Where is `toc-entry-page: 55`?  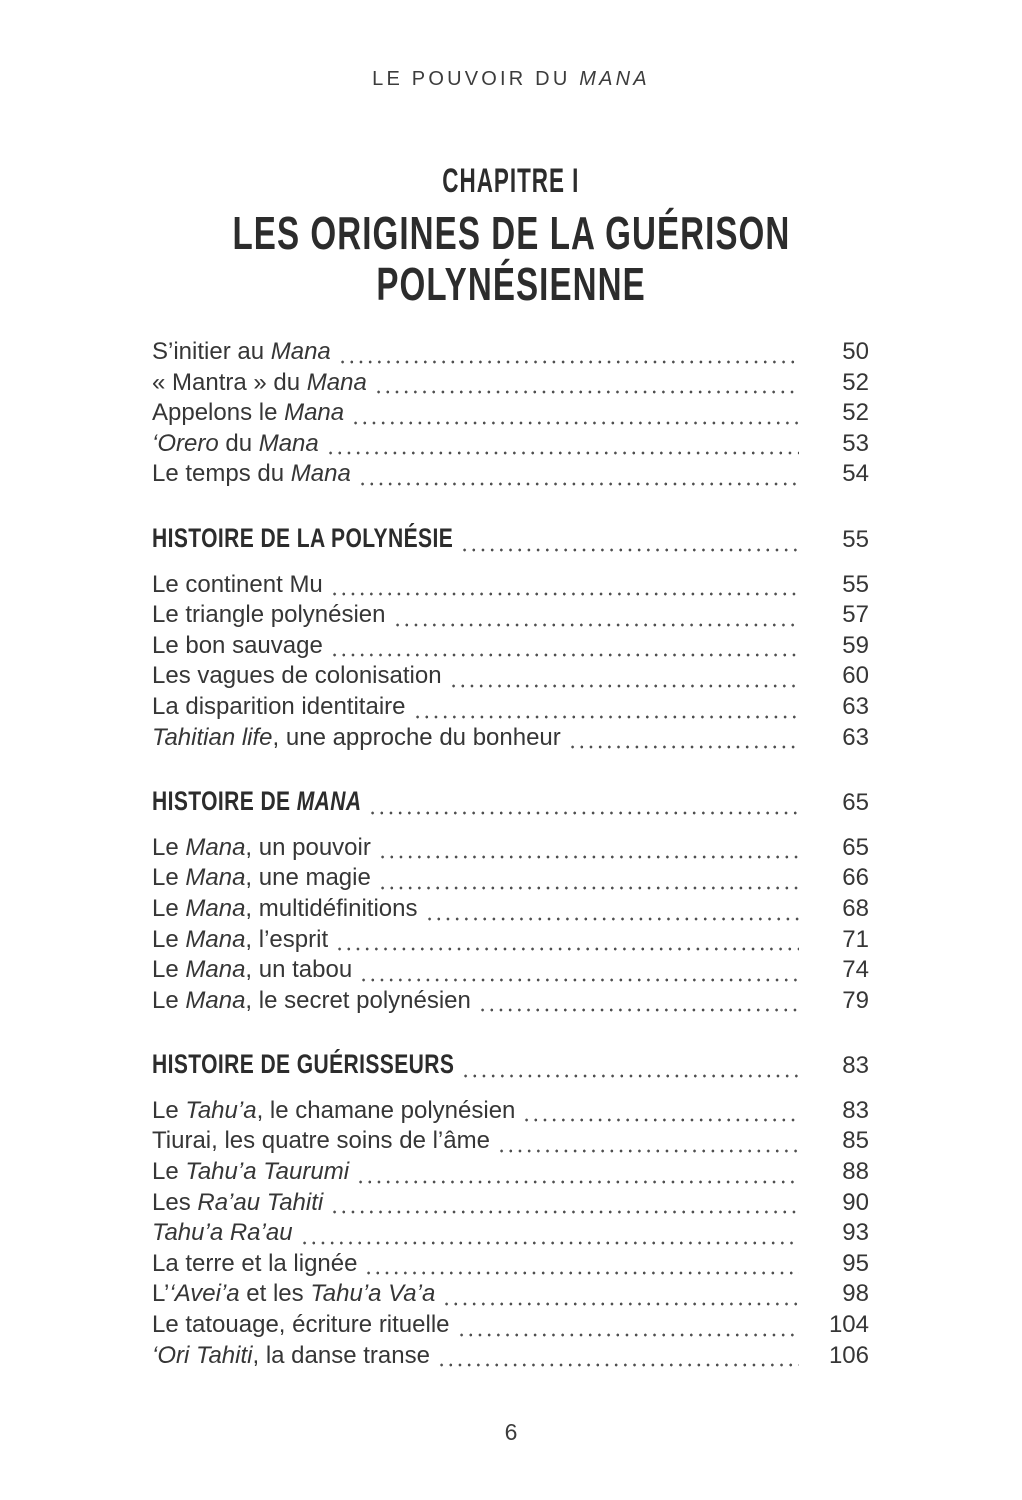 toc-entry-page: 55 is located at coordinates (855, 584).